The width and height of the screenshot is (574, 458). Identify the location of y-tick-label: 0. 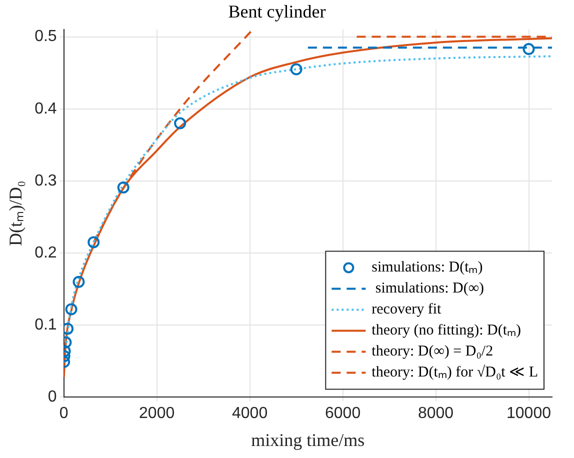
(52, 397).